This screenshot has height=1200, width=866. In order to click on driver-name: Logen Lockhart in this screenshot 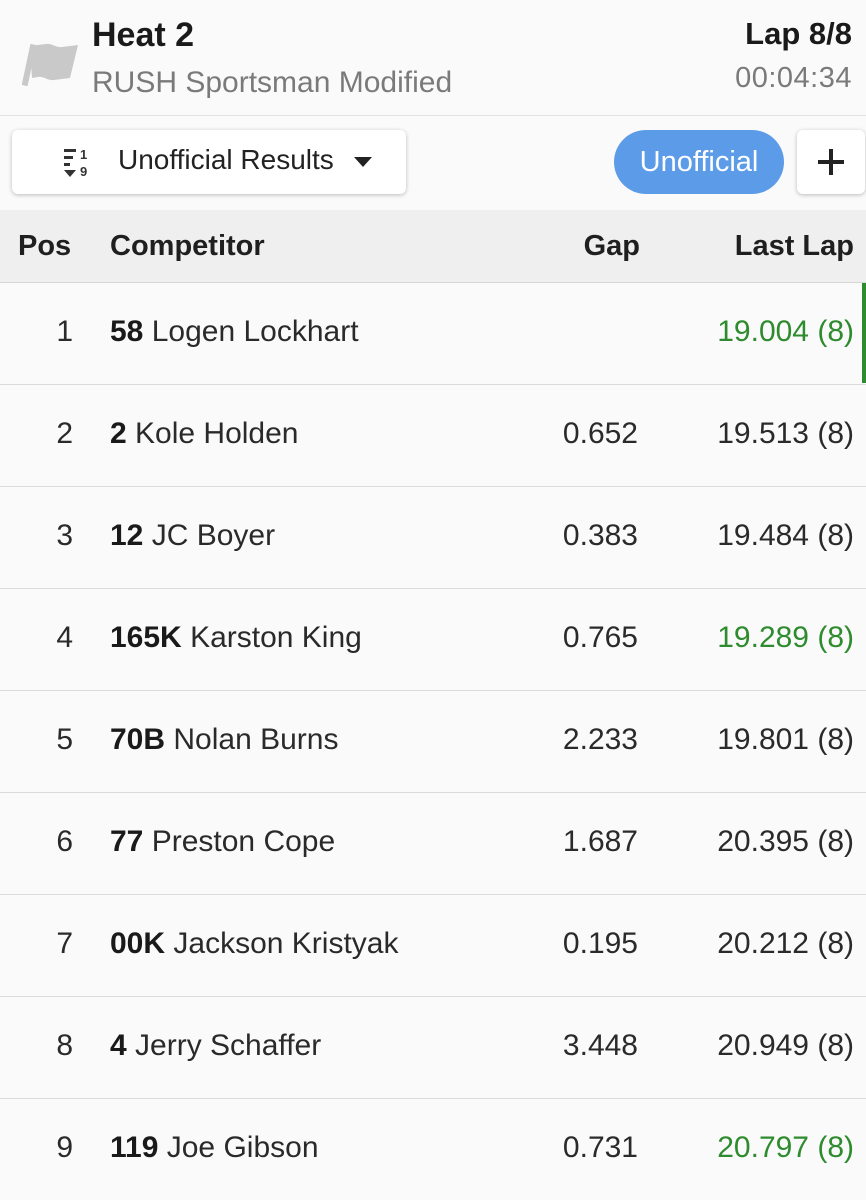, I will do `click(255, 331)`.